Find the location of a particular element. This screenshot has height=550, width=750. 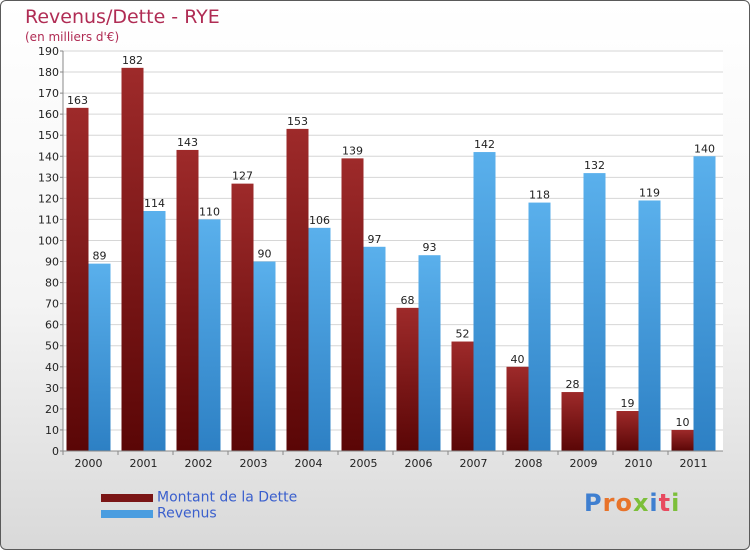

legend-swatch-dette is located at coordinates (127, 497).